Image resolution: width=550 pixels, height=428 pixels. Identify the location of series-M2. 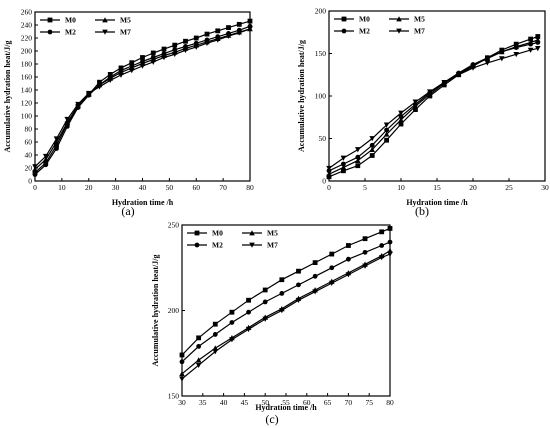
(433, 107).